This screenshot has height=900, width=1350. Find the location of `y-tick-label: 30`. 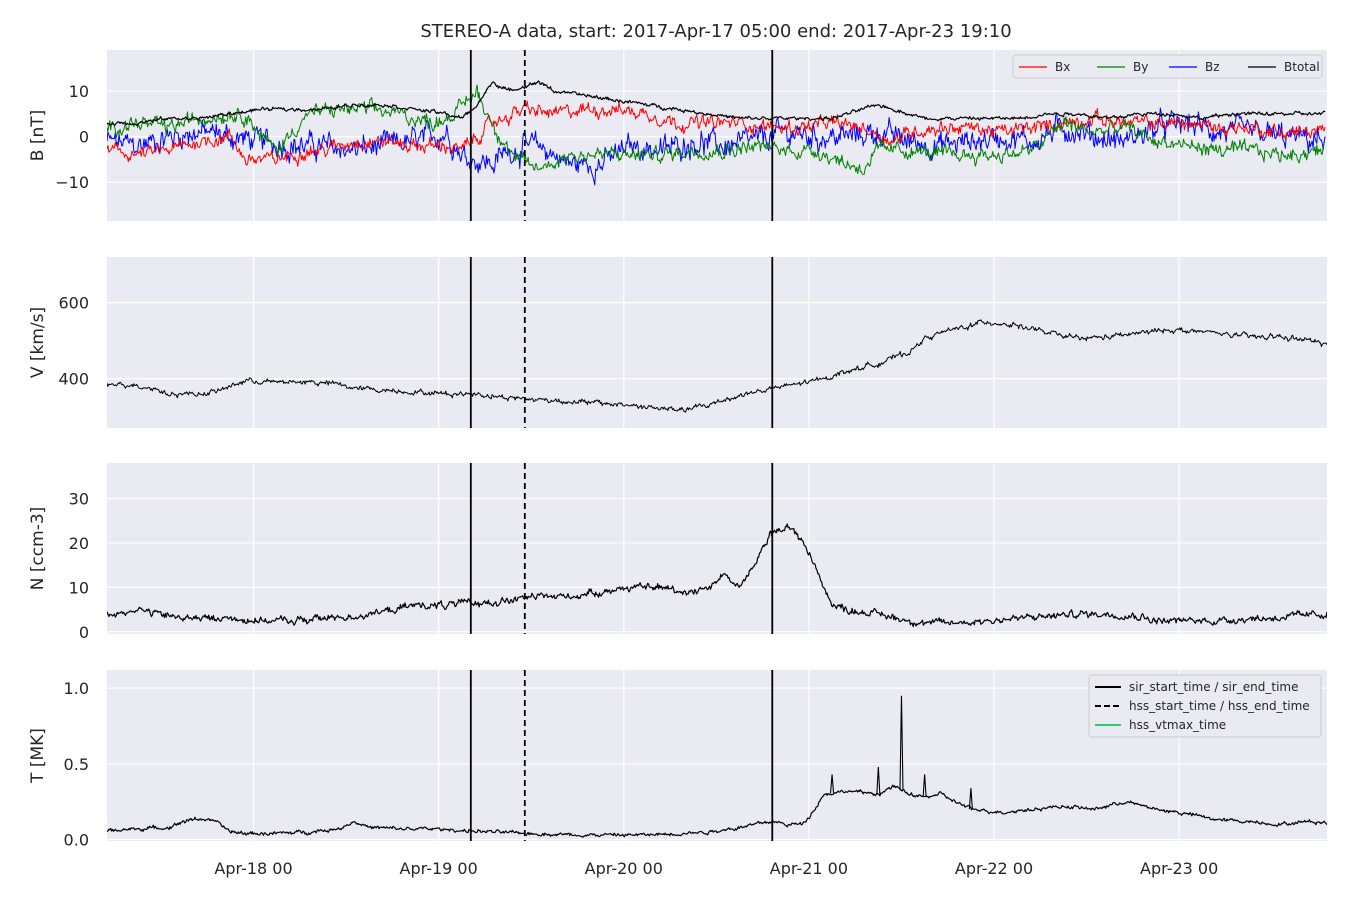

y-tick-label: 30 is located at coordinates (79, 499).